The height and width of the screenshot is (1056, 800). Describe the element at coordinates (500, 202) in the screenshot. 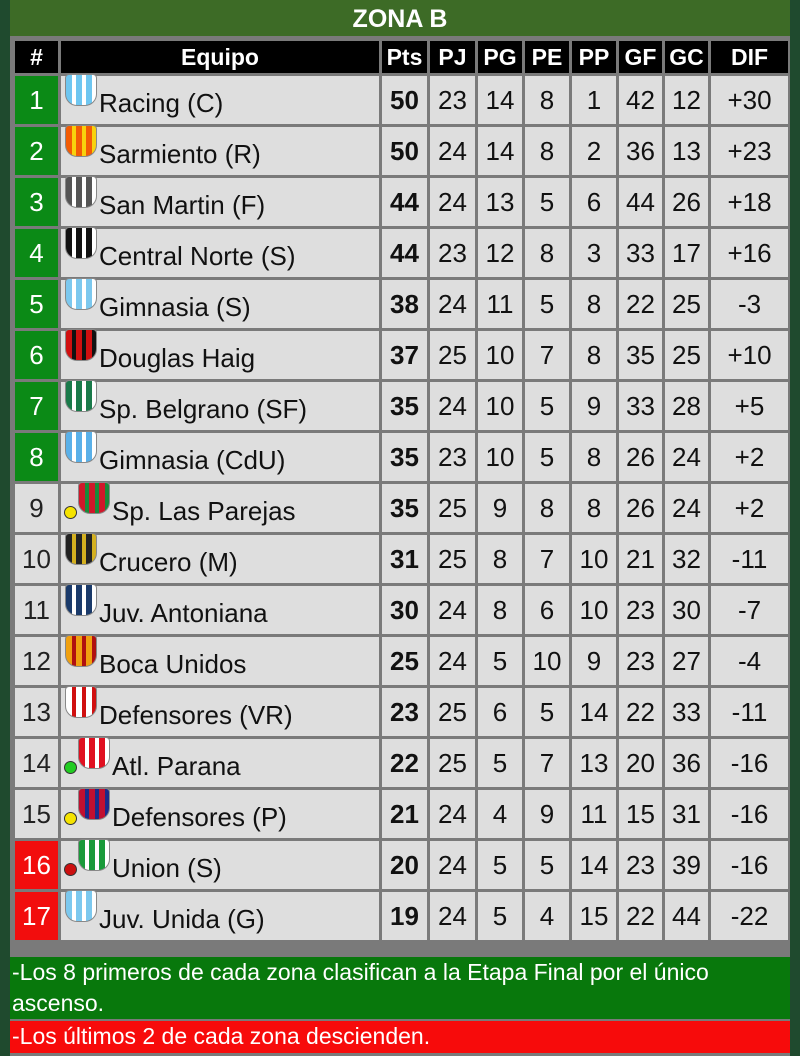

I see `won-cell: 13` at that location.